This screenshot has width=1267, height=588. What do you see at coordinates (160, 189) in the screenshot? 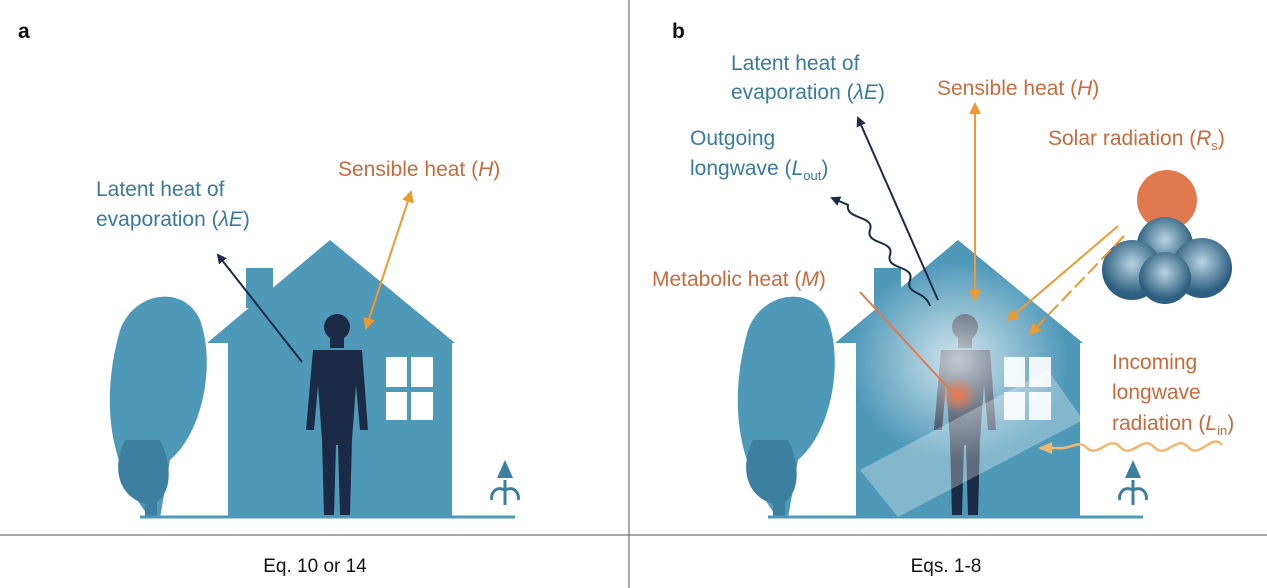
I see `latent-heat-label-a: Latent heat of` at bounding box center [160, 189].